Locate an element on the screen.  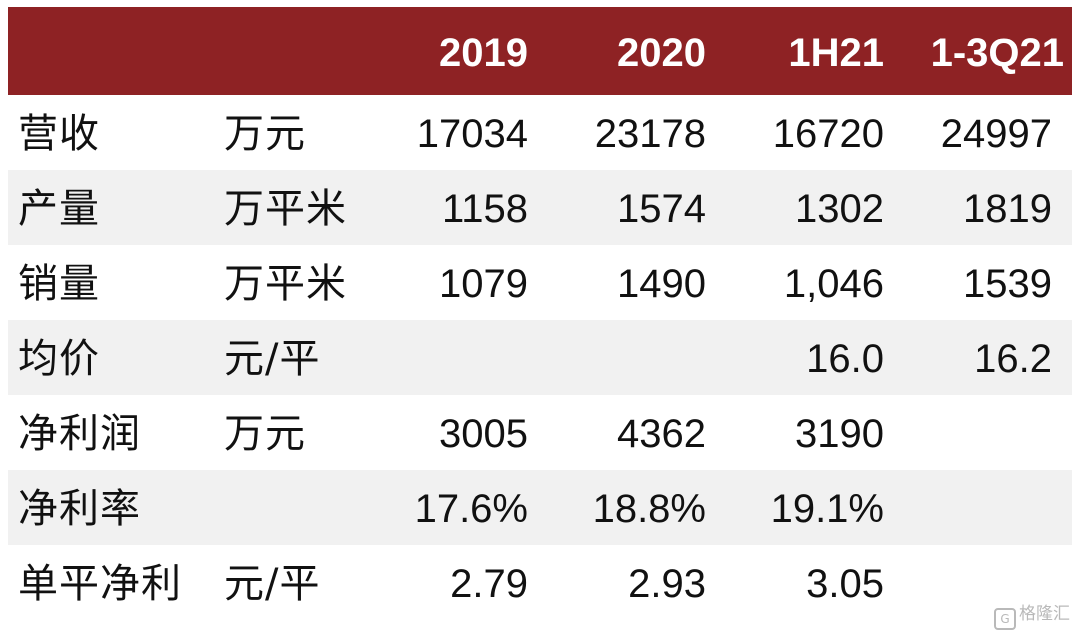
header-col-2020: 2020 is located at coordinates (661, 53).